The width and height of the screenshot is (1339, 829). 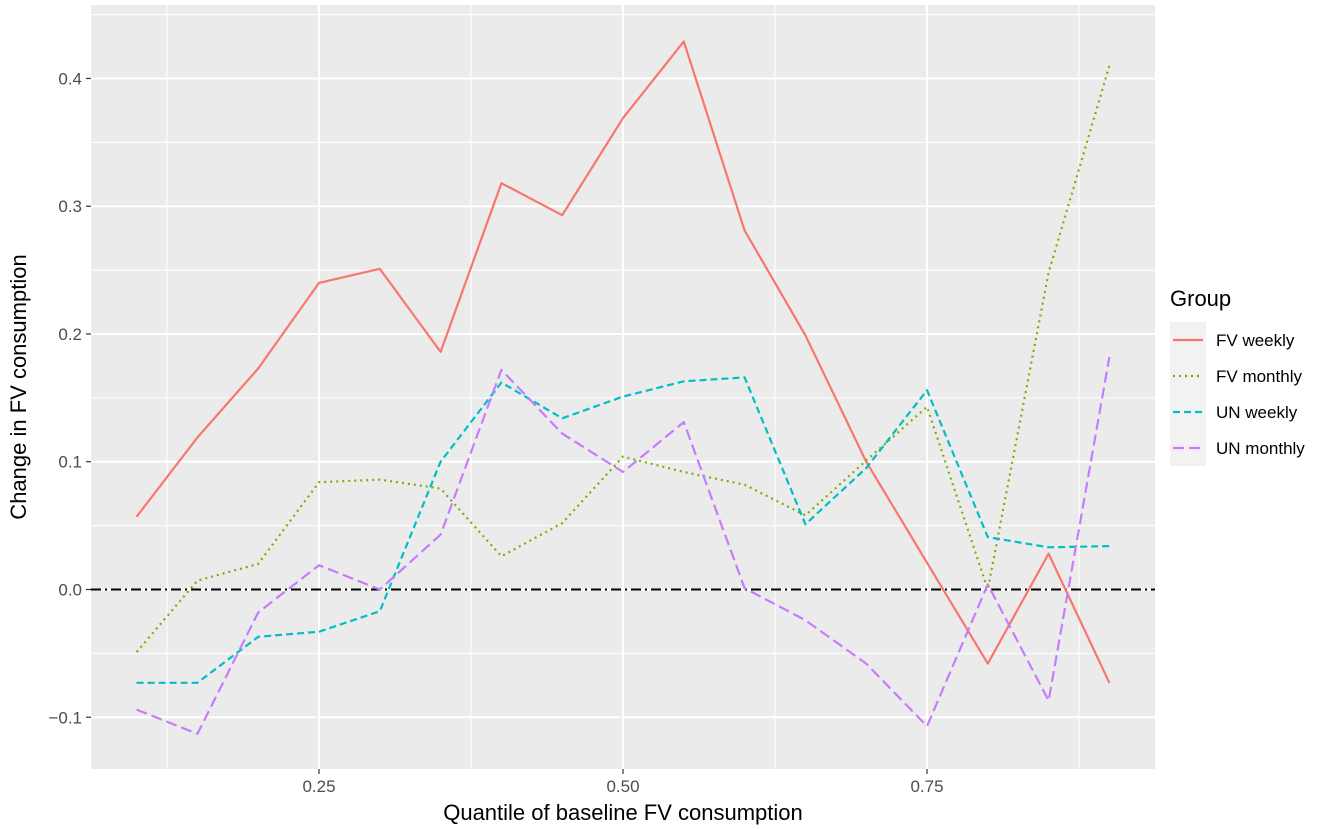 What do you see at coordinates (69, 398) in the screenshot?
I see `y-axis: −0.1 0.0 0.1 0.2 0.3 0.4` at bounding box center [69, 398].